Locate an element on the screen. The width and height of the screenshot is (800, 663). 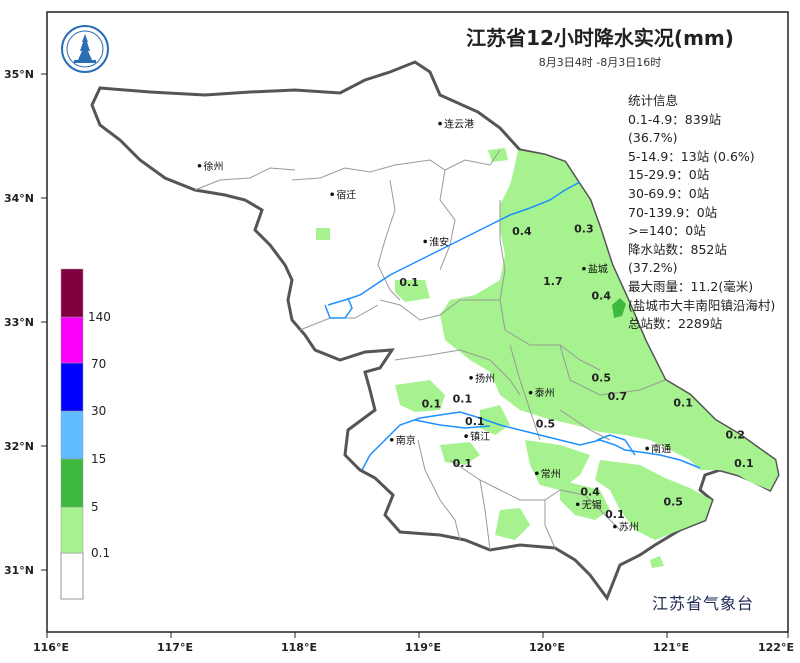
city-label: 淮安 is located at coordinates (439, 241).